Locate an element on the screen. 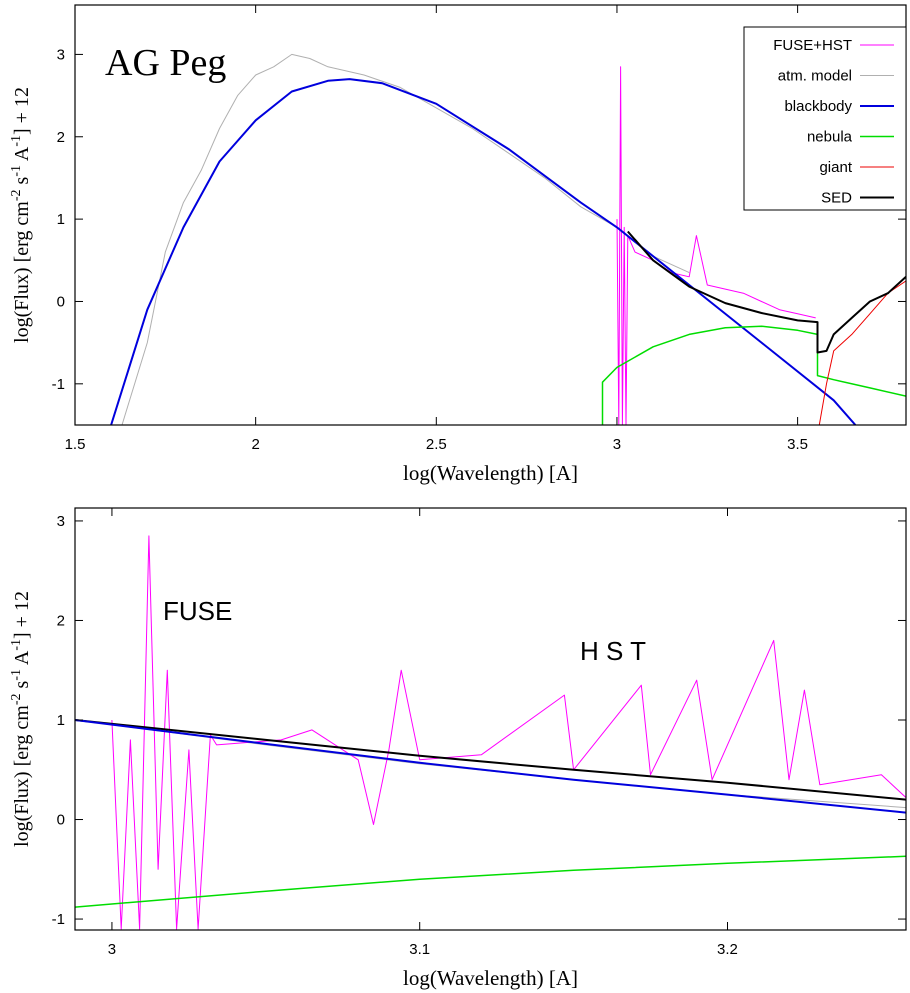  x-tick-label: 2 is located at coordinates (255, 444).